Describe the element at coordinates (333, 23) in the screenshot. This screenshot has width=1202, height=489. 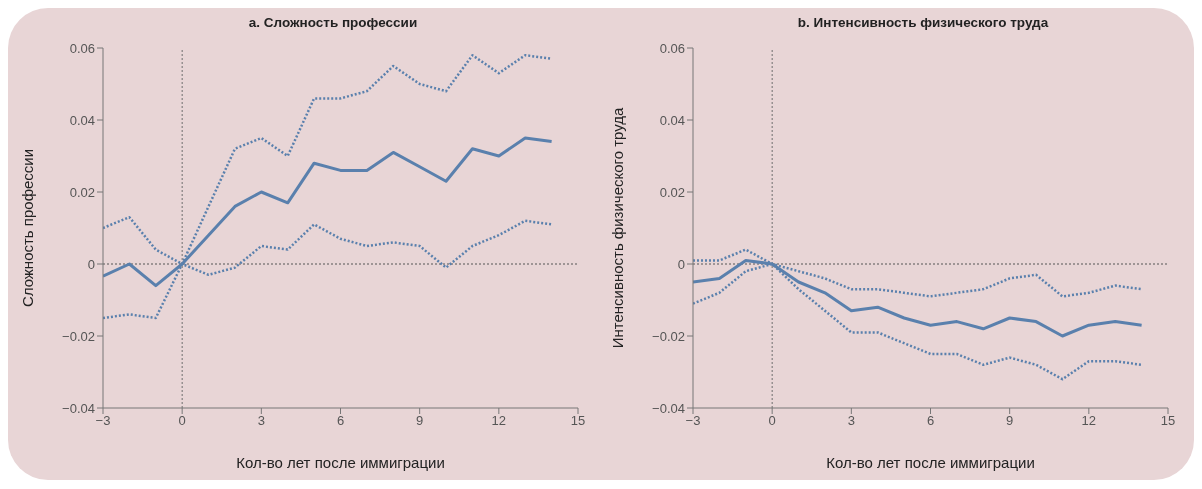
I see `chart-title: a. Сложность профессии` at that location.